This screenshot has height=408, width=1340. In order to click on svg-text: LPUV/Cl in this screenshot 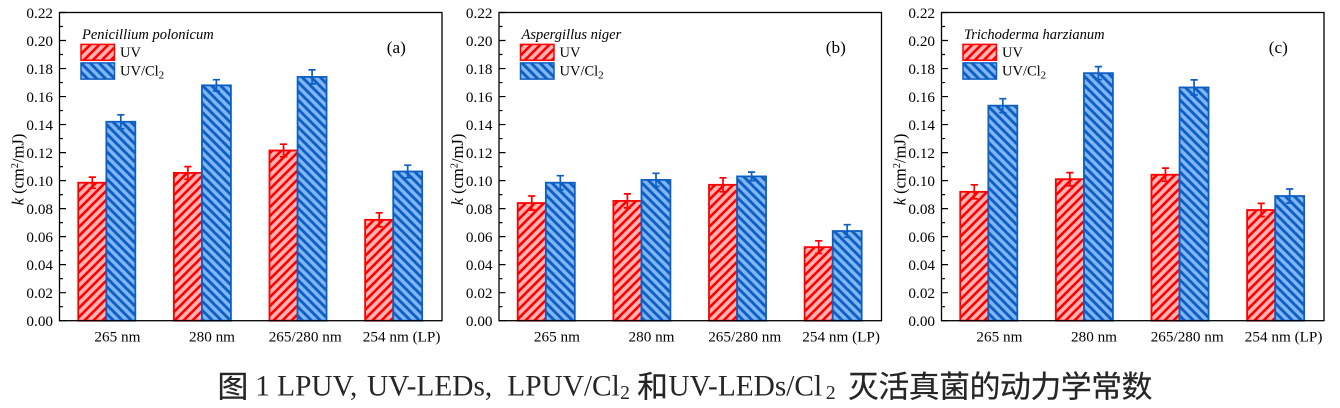, I will do `click(563, 387)`.